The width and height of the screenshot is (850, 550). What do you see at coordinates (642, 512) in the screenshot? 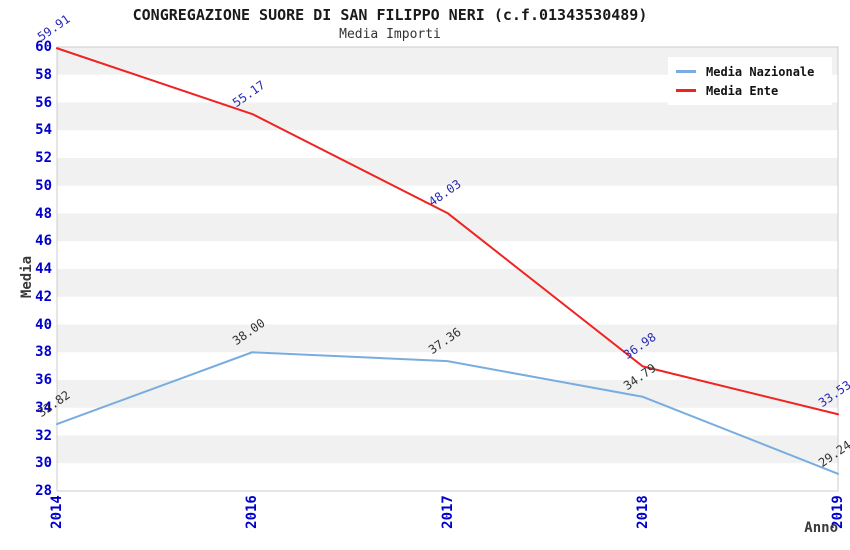
I see `x-tick-label: 2018` at bounding box center [642, 512].